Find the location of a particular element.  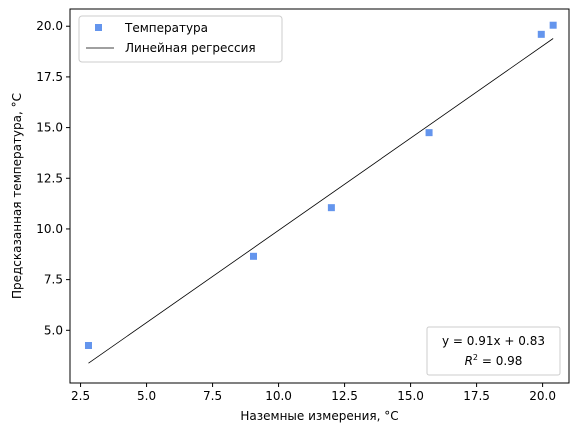

legend-label-temperature: Температура is located at coordinates (166, 28).